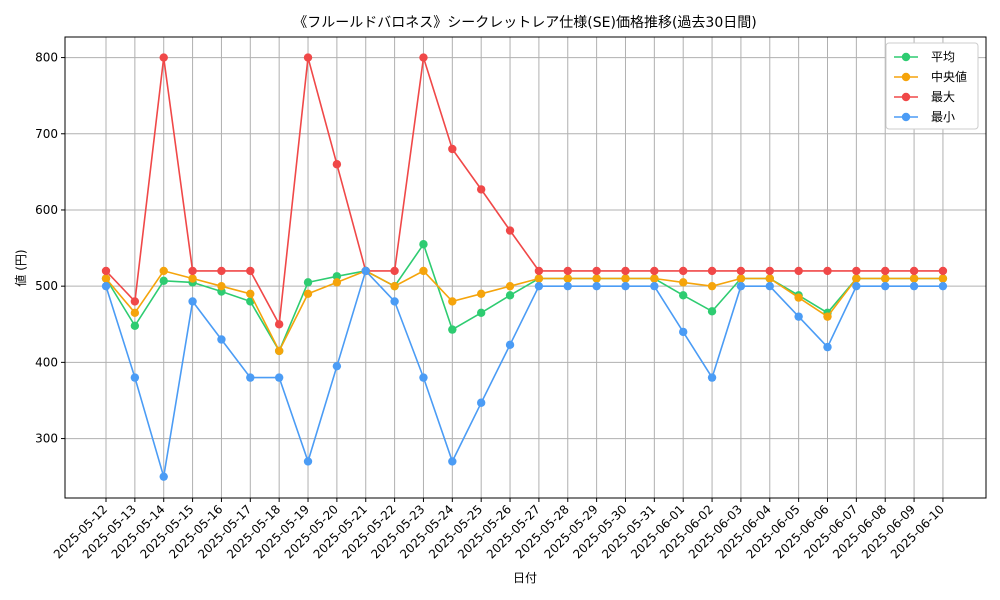 This screenshot has height=600, width=1000. I want to click on y-tick-label: 800, so click(46, 58).